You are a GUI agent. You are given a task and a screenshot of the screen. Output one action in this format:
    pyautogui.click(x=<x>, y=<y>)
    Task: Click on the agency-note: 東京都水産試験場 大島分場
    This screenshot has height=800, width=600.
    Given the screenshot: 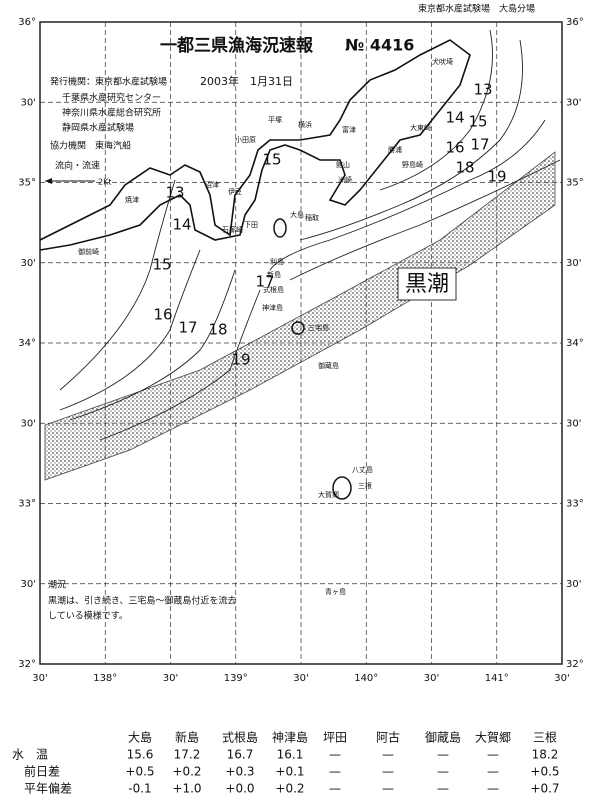 What is the action you would take?
    pyautogui.click(x=476, y=9)
    